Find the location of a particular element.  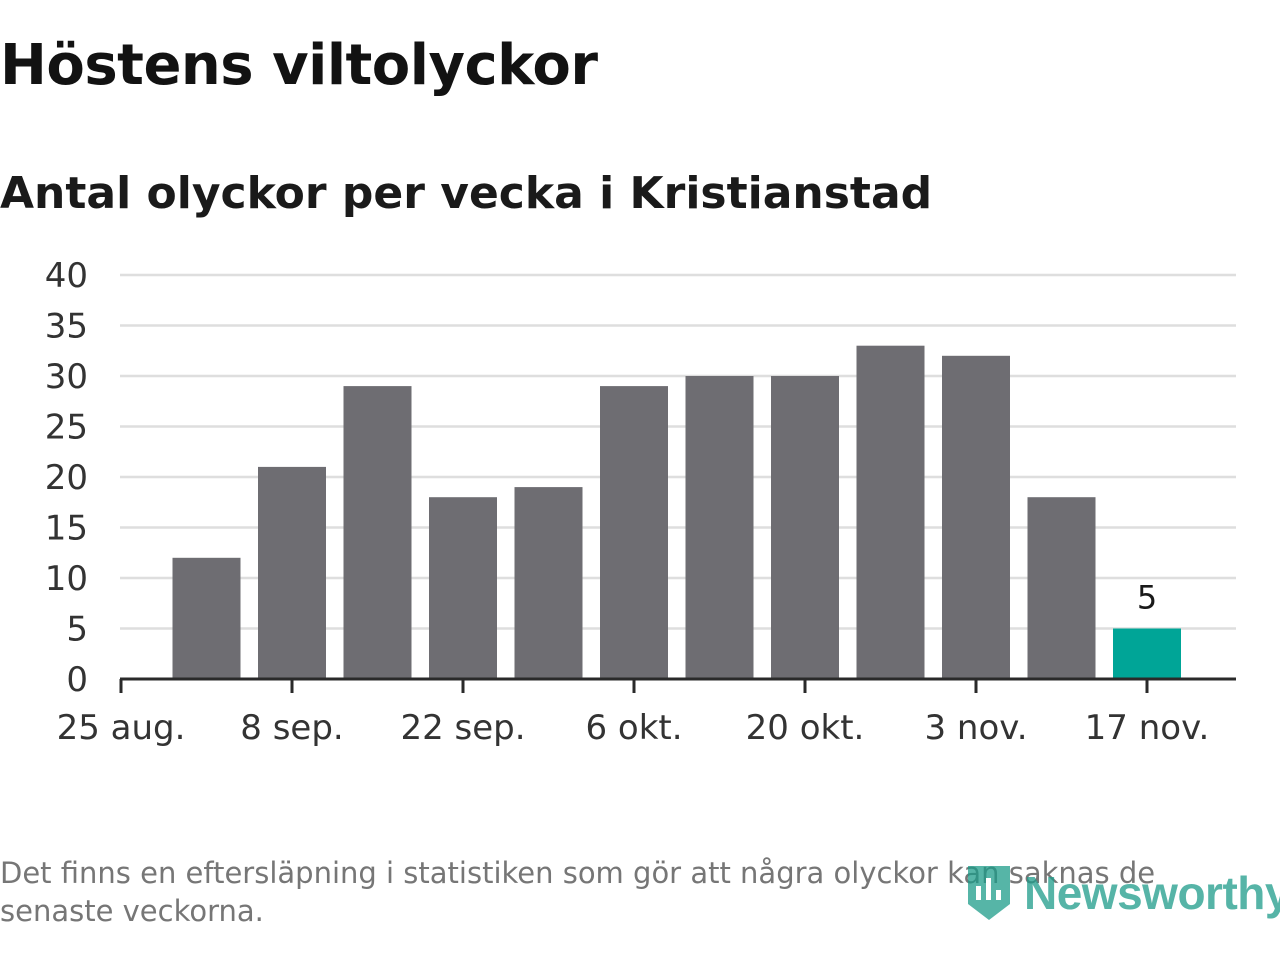

y-tick-label: 5 is located at coordinates (77, 630).